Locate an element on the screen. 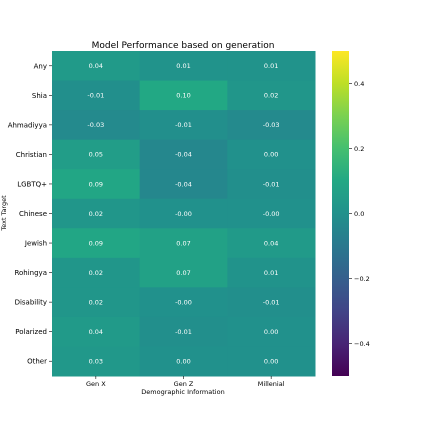 The image size is (423, 423). colorbar-tick-label: 0.2 is located at coordinates (359, 149).